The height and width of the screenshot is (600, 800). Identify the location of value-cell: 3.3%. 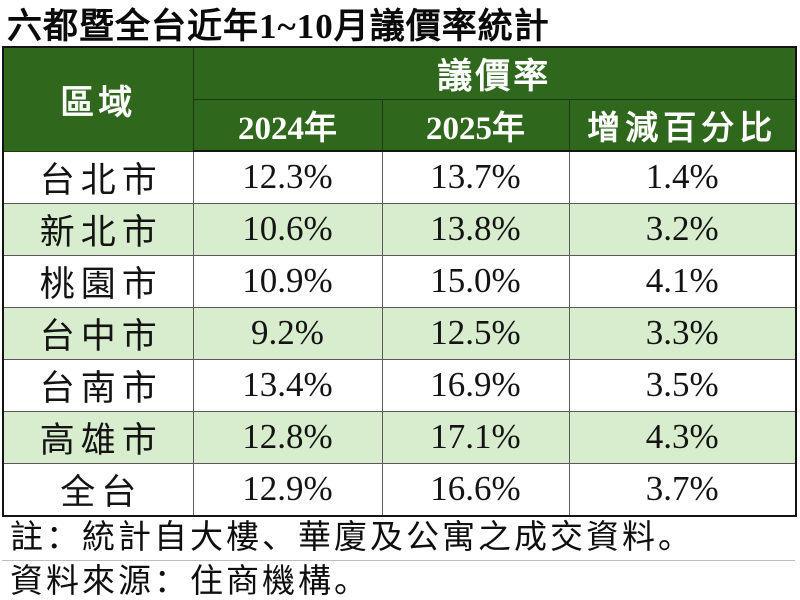
(682, 333).